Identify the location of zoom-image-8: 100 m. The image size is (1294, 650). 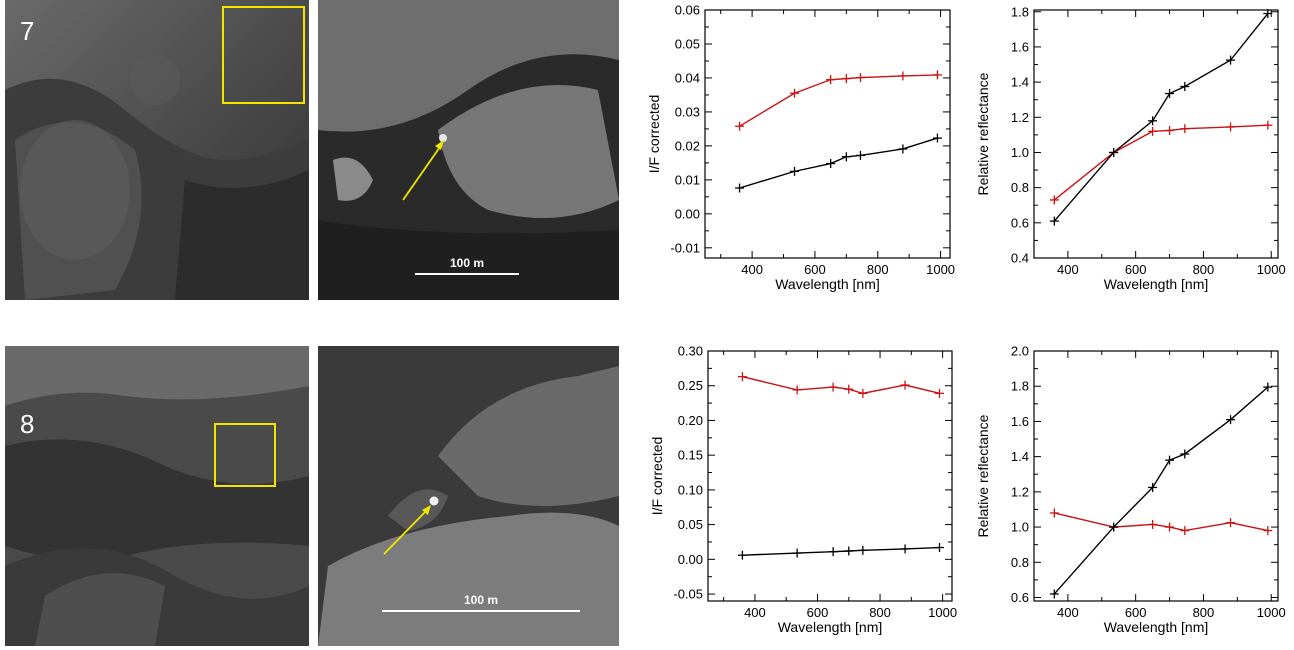
(468, 496).